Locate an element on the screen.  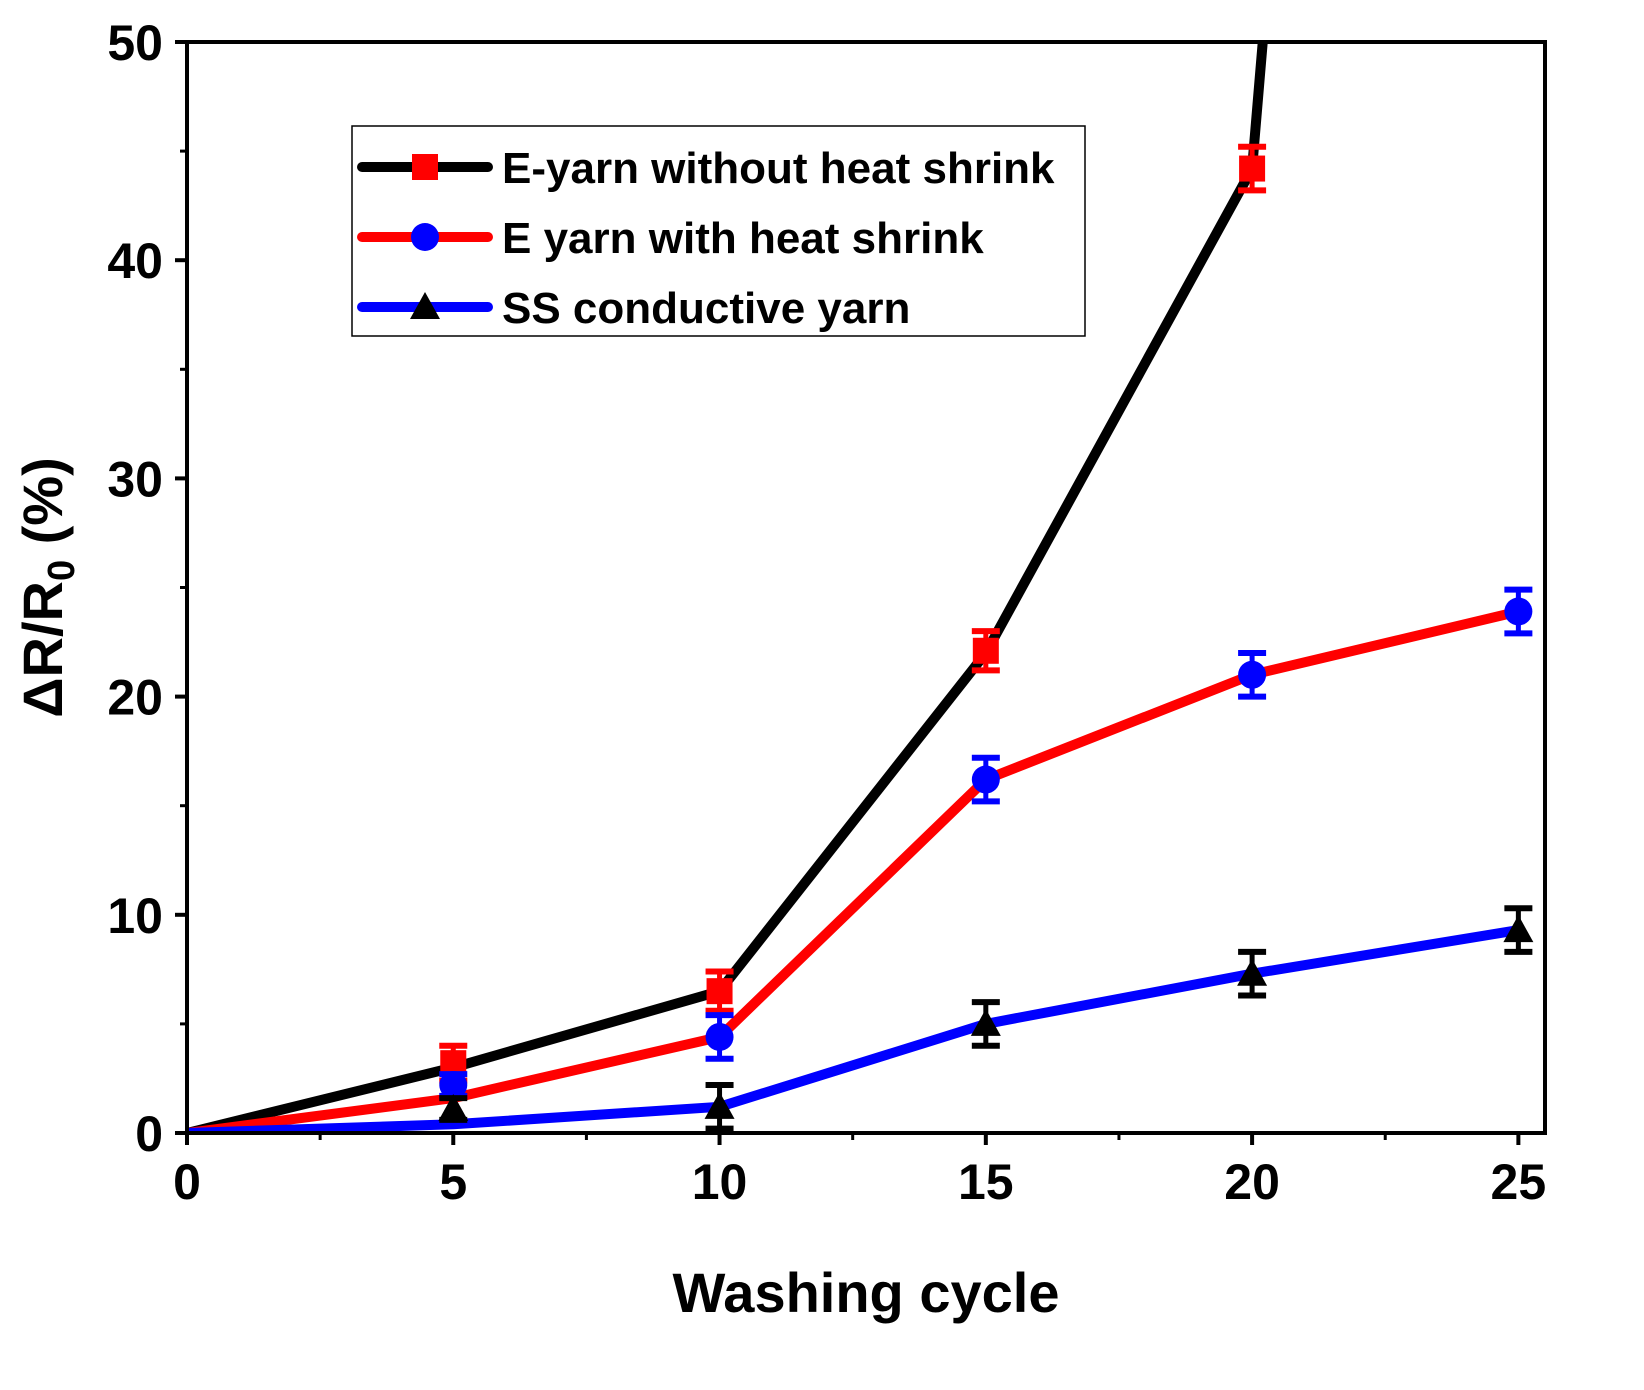
y-axis-title: ΔR/R0 (%) is located at coordinates (47, 587).